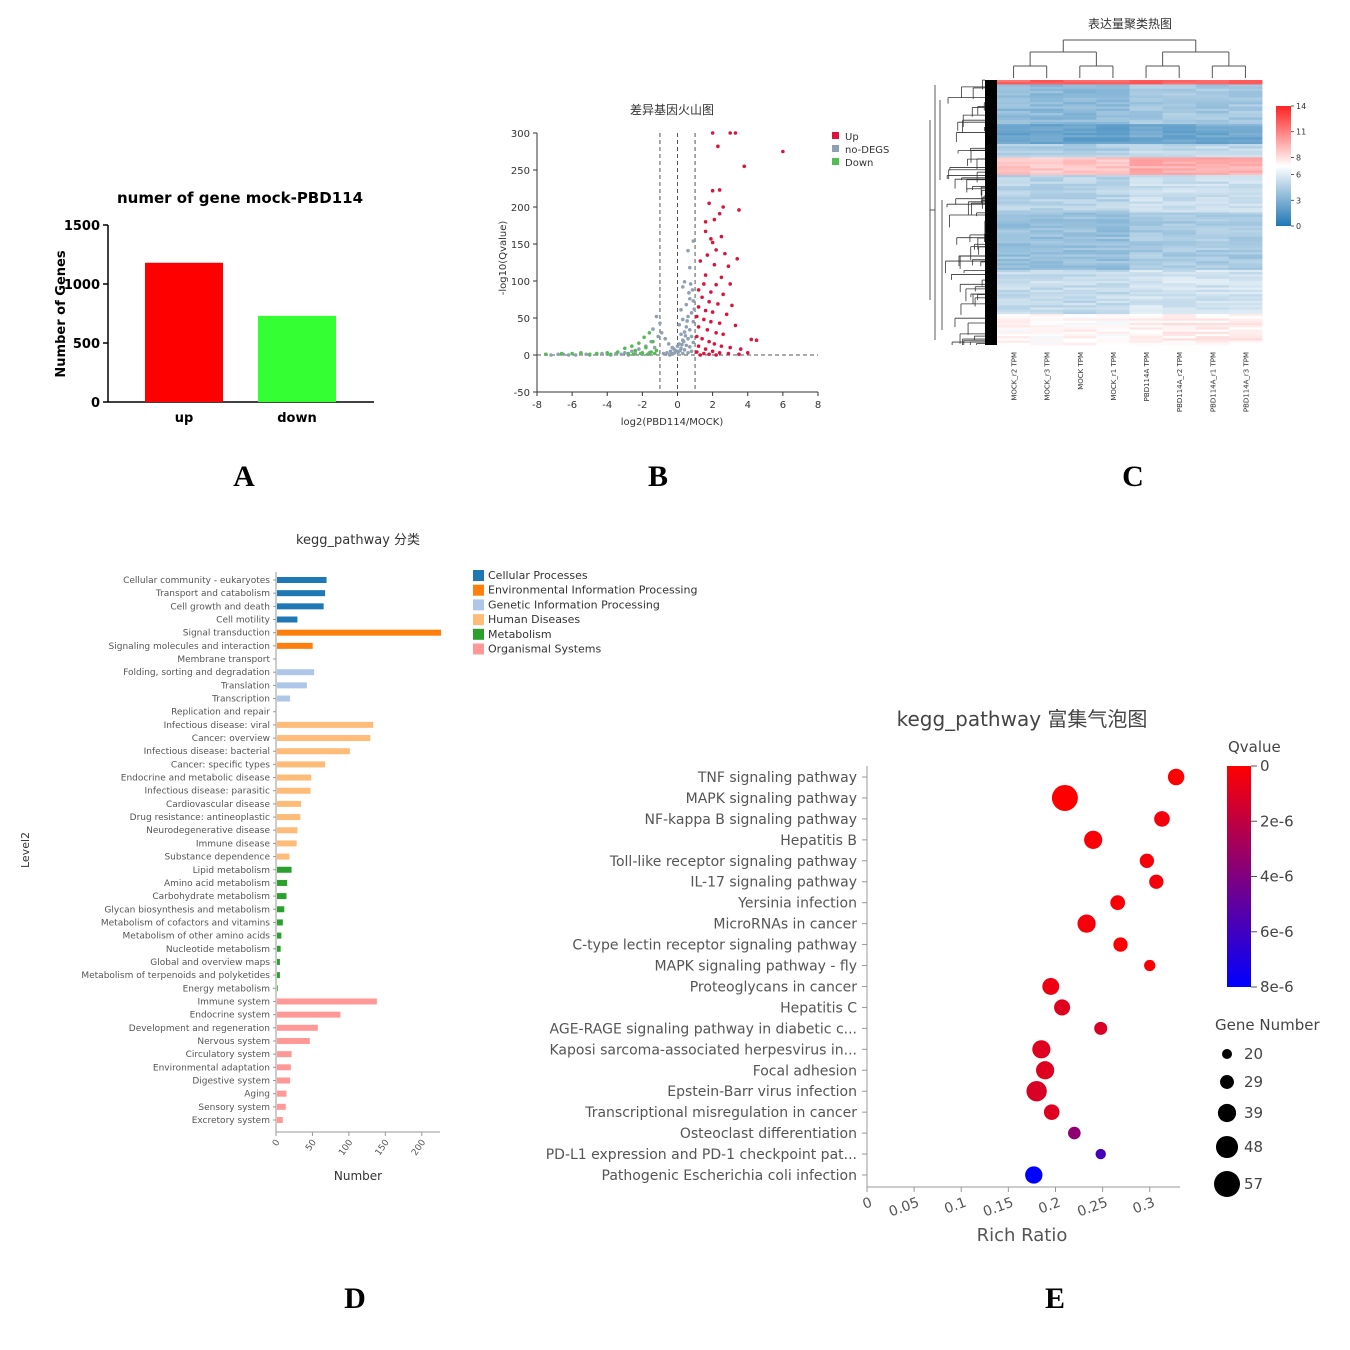 The image size is (1350, 1350). I want to click on b-xtick-label: 6, so click(783, 405).